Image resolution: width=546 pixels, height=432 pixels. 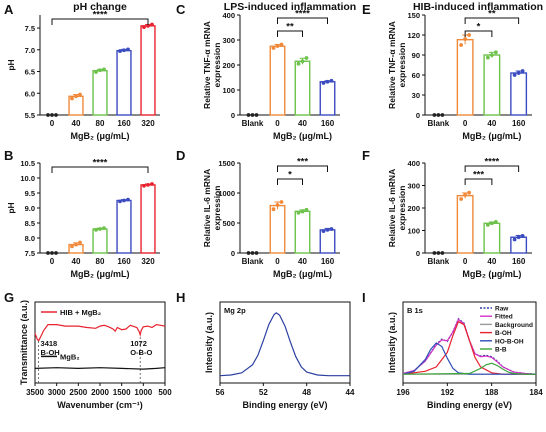 I want to click on panel-title: pH change, so click(x=100, y=7).